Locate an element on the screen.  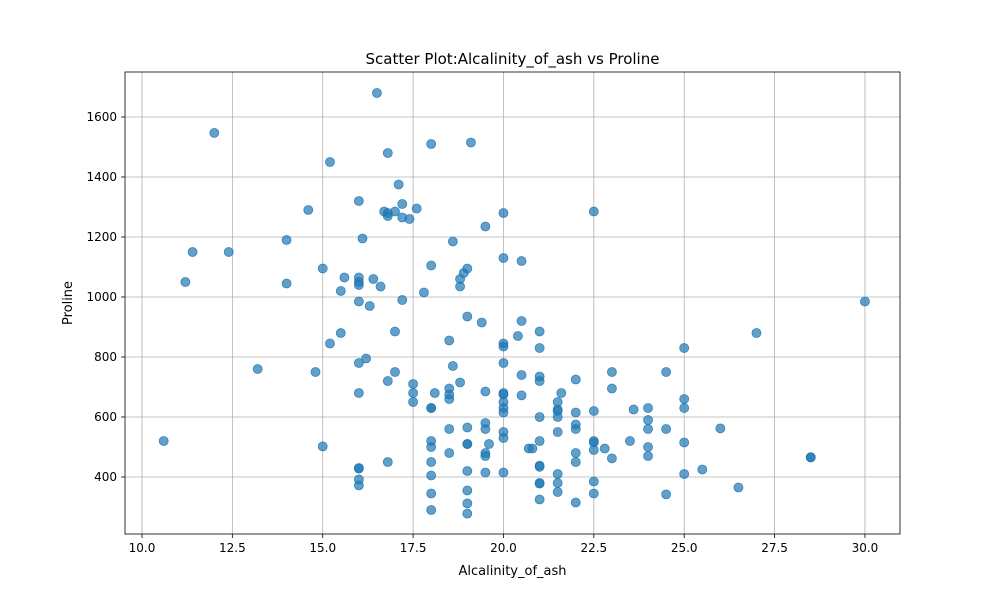
y-tick-label: 1200 is located at coordinates (101, 237).